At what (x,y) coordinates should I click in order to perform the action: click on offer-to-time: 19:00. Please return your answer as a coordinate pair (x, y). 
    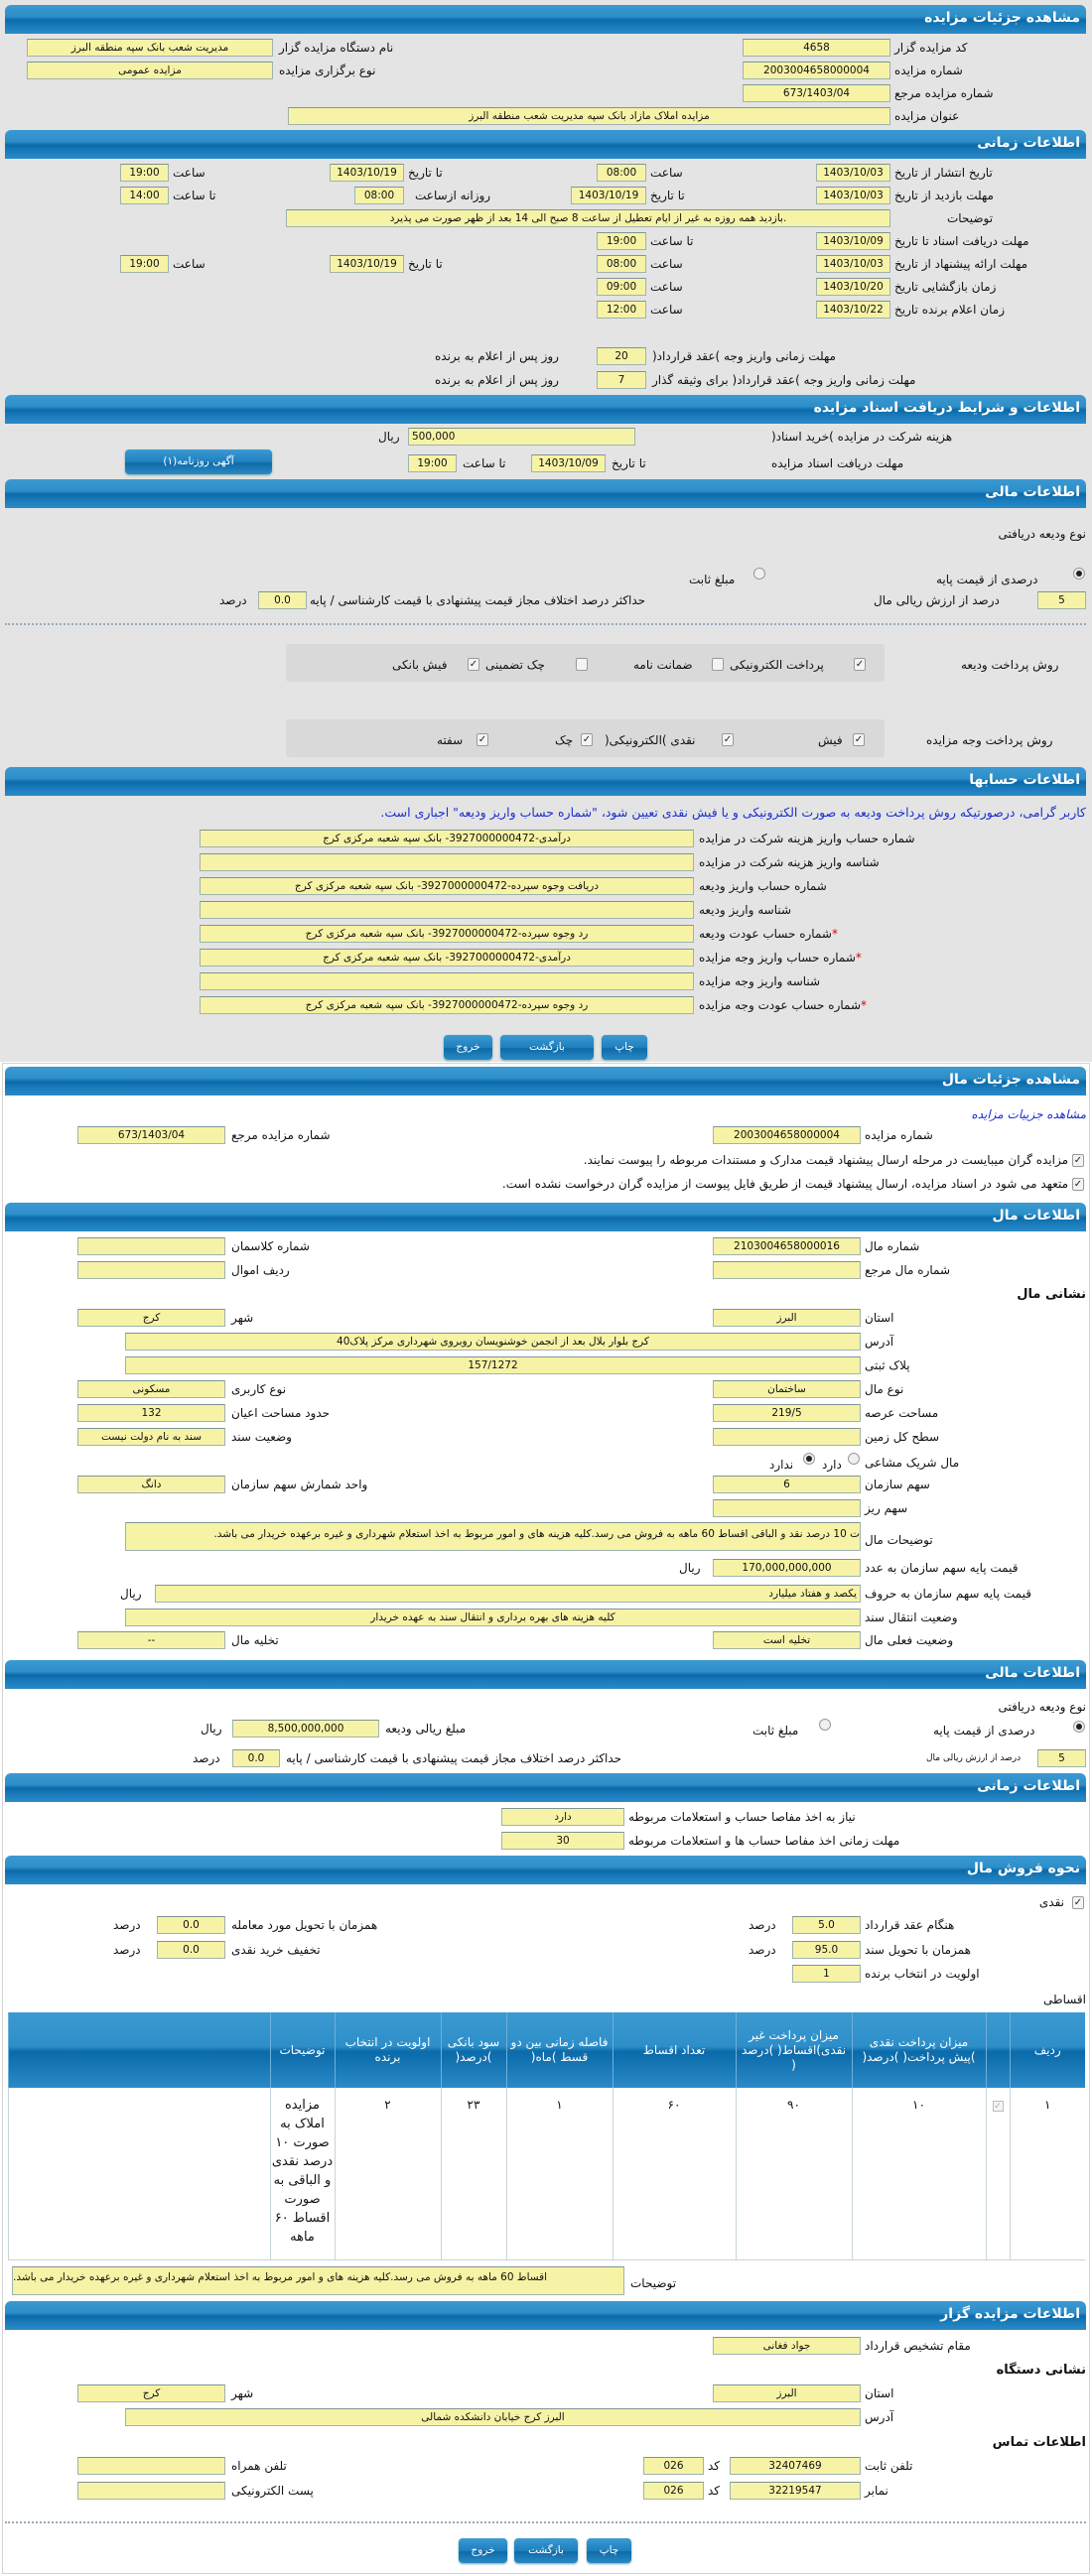
    Looking at the image, I should click on (144, 264).